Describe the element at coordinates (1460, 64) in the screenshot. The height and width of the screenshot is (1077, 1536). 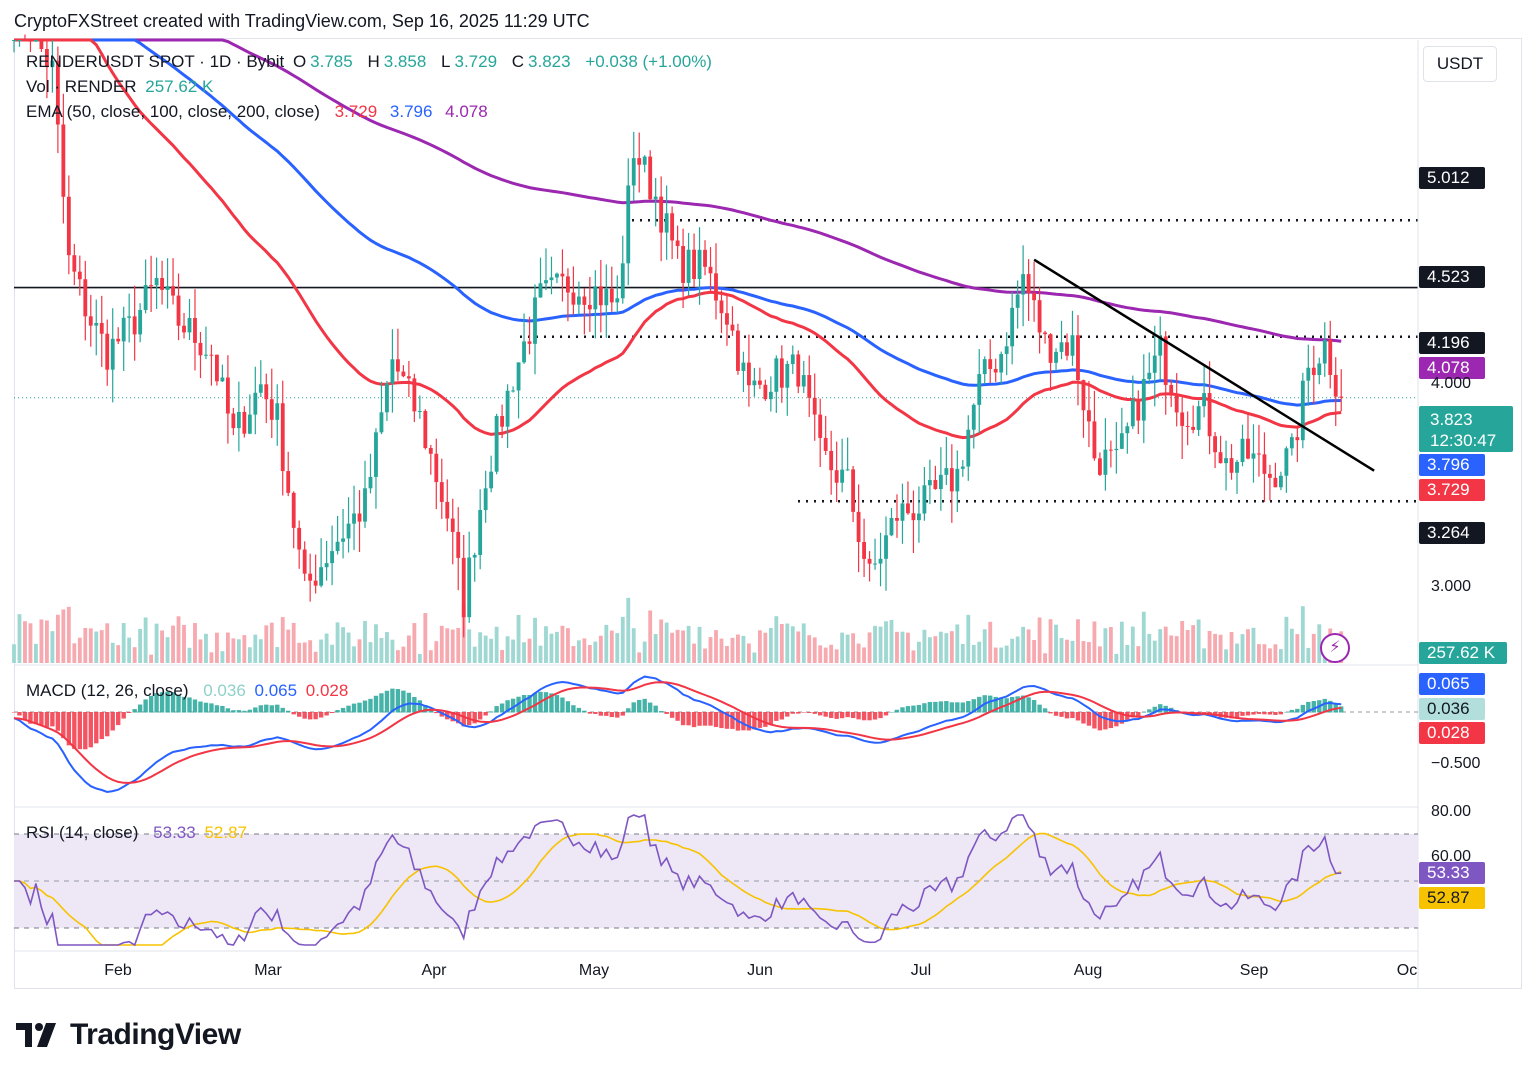
I see `currency-selector: USDT` at that location.